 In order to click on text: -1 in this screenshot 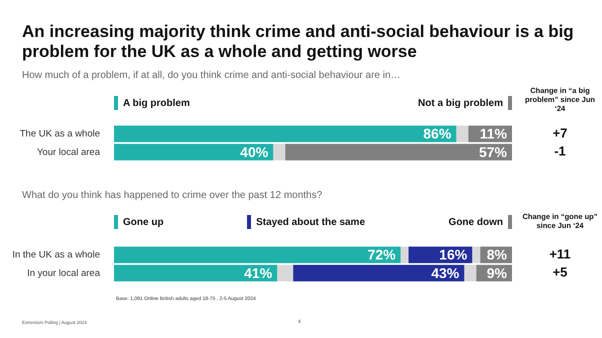, I will do `click(560, 151)`.